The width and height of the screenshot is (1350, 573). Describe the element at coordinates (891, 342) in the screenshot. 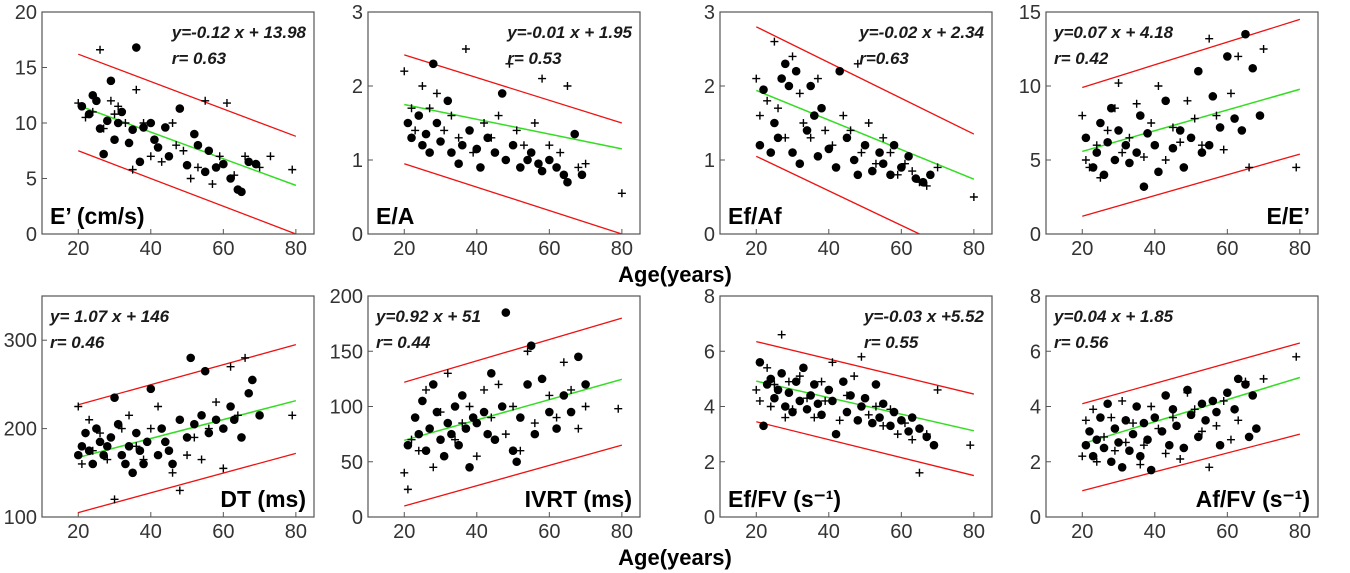

I see `correlation-r: r= 0.55` at that location.